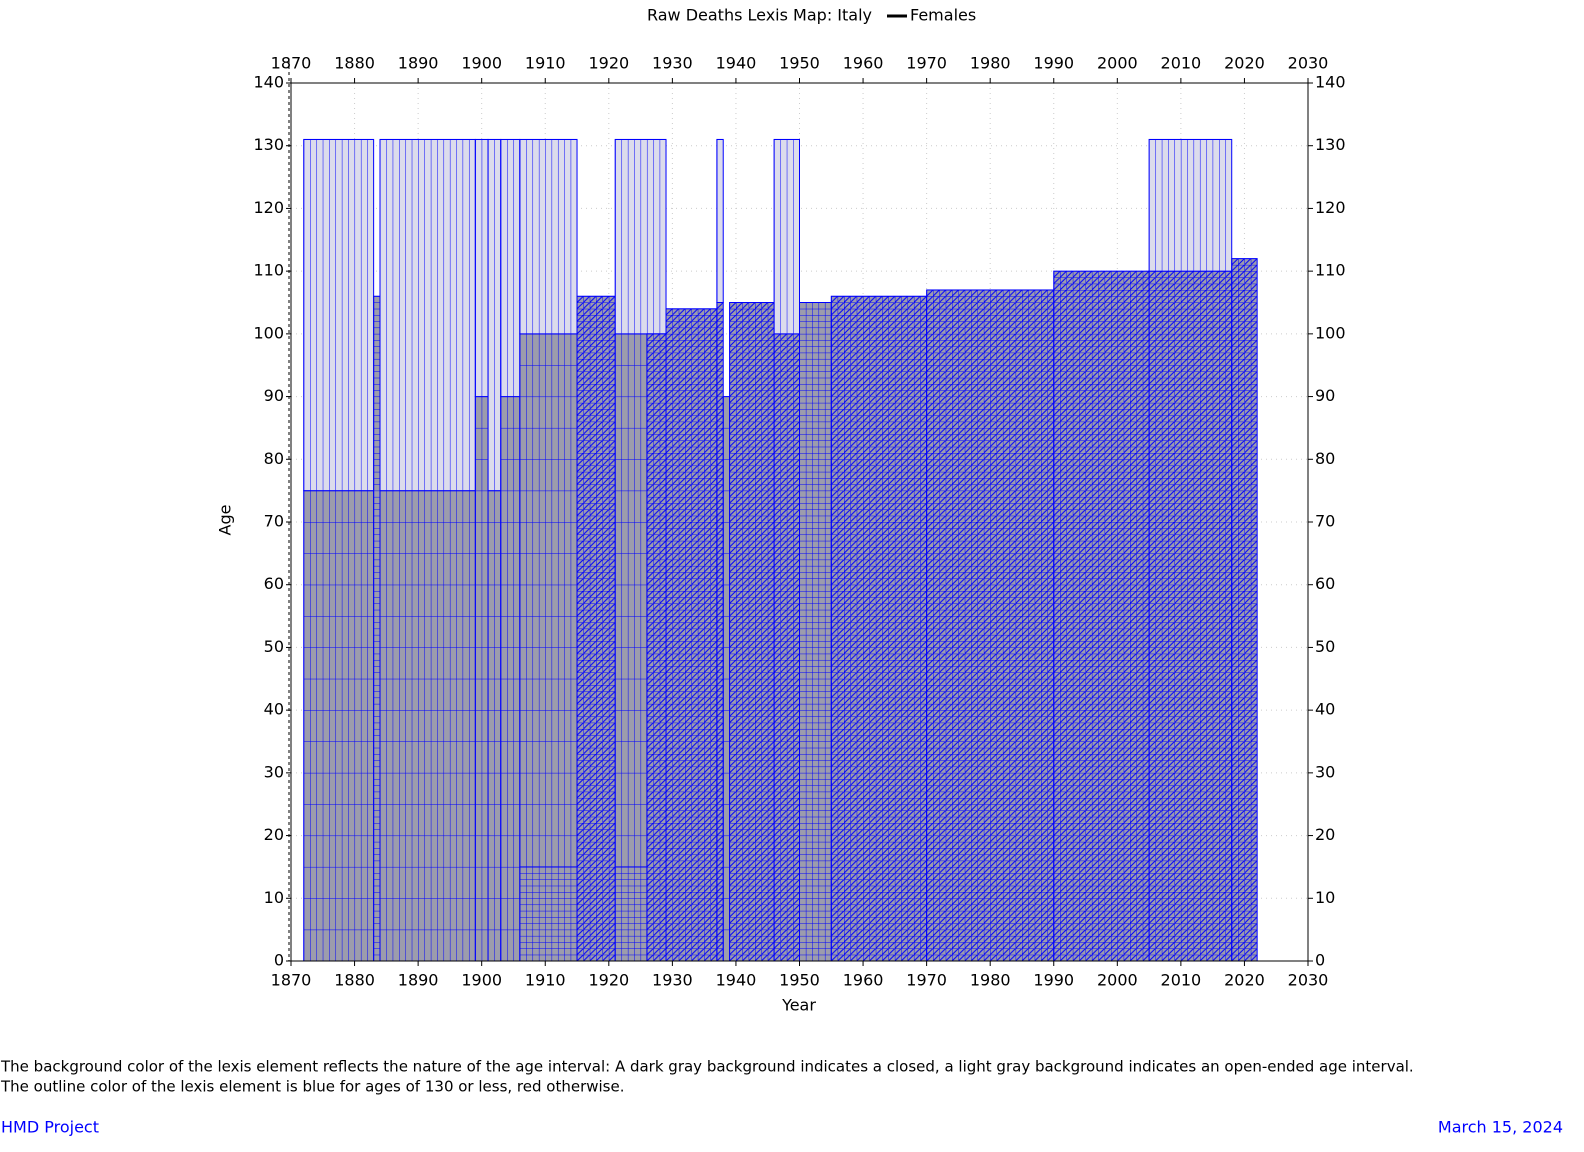 The width and height of the screenshot is (1584, 1152). Describe the element at coordinates (1308, 980) in the screenshot. I see `x-tick-label: 2030` at that location.